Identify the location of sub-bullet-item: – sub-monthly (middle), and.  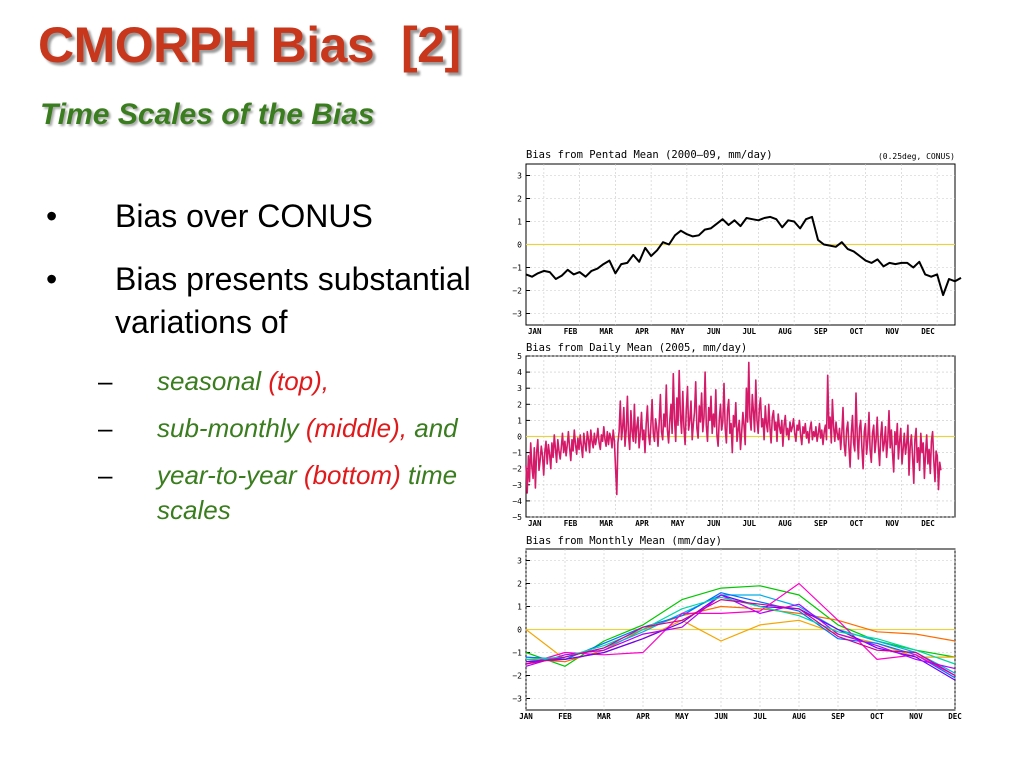
(265, 428).